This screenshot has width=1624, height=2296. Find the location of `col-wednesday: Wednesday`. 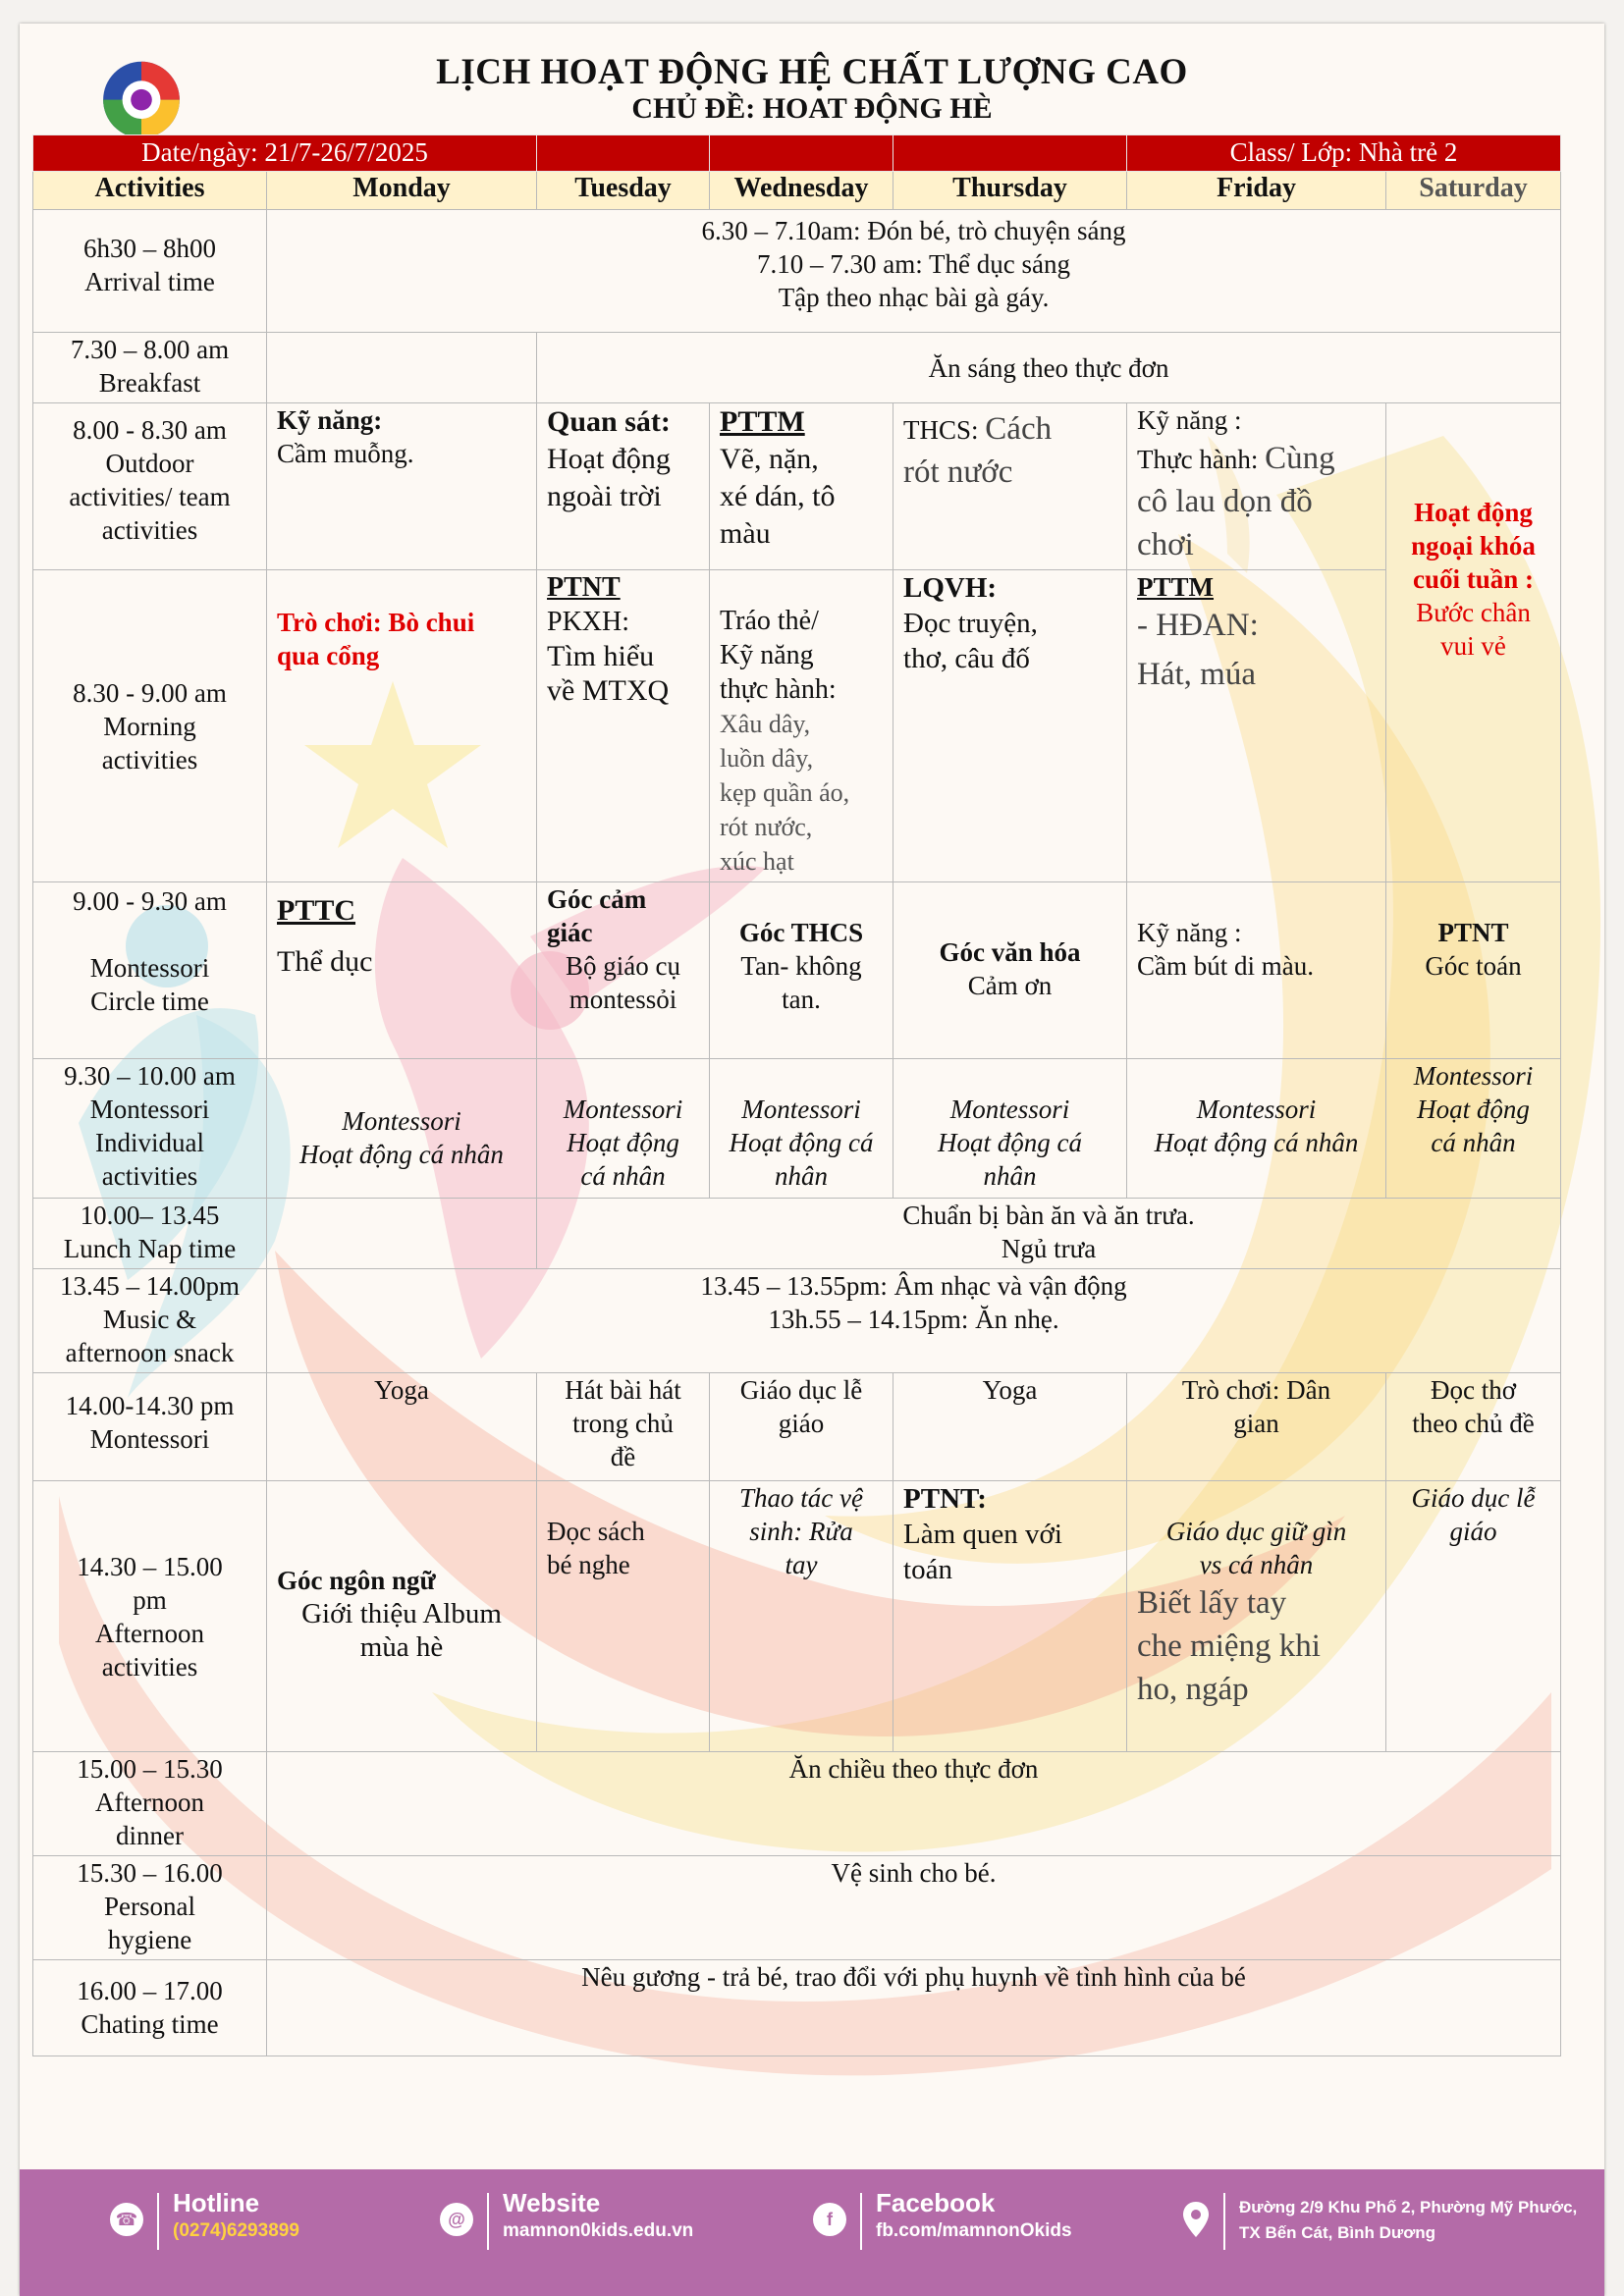

col-wednesday: Wednesday is located at coordinates (801, 190).